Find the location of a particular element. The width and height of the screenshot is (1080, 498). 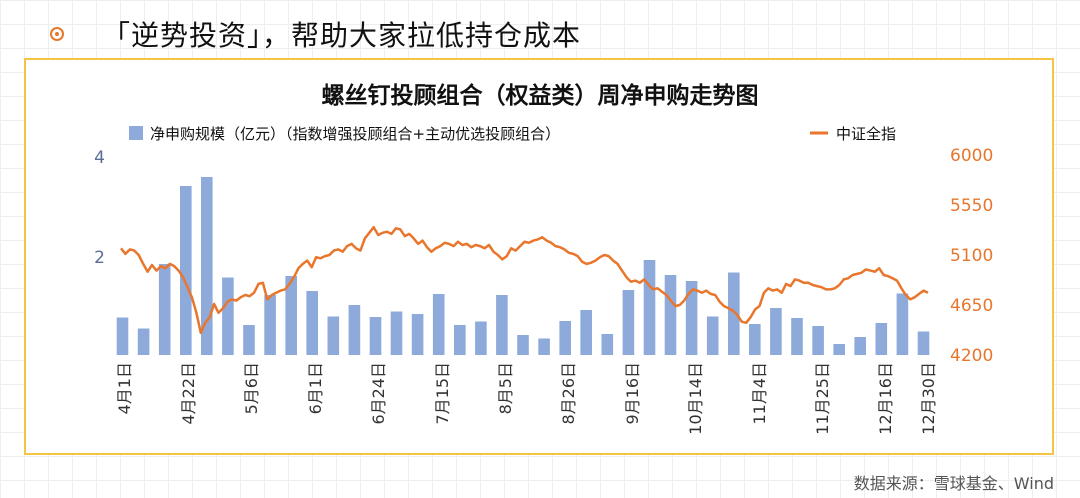

left-axis: 24 is located at coordinates (99, 208).